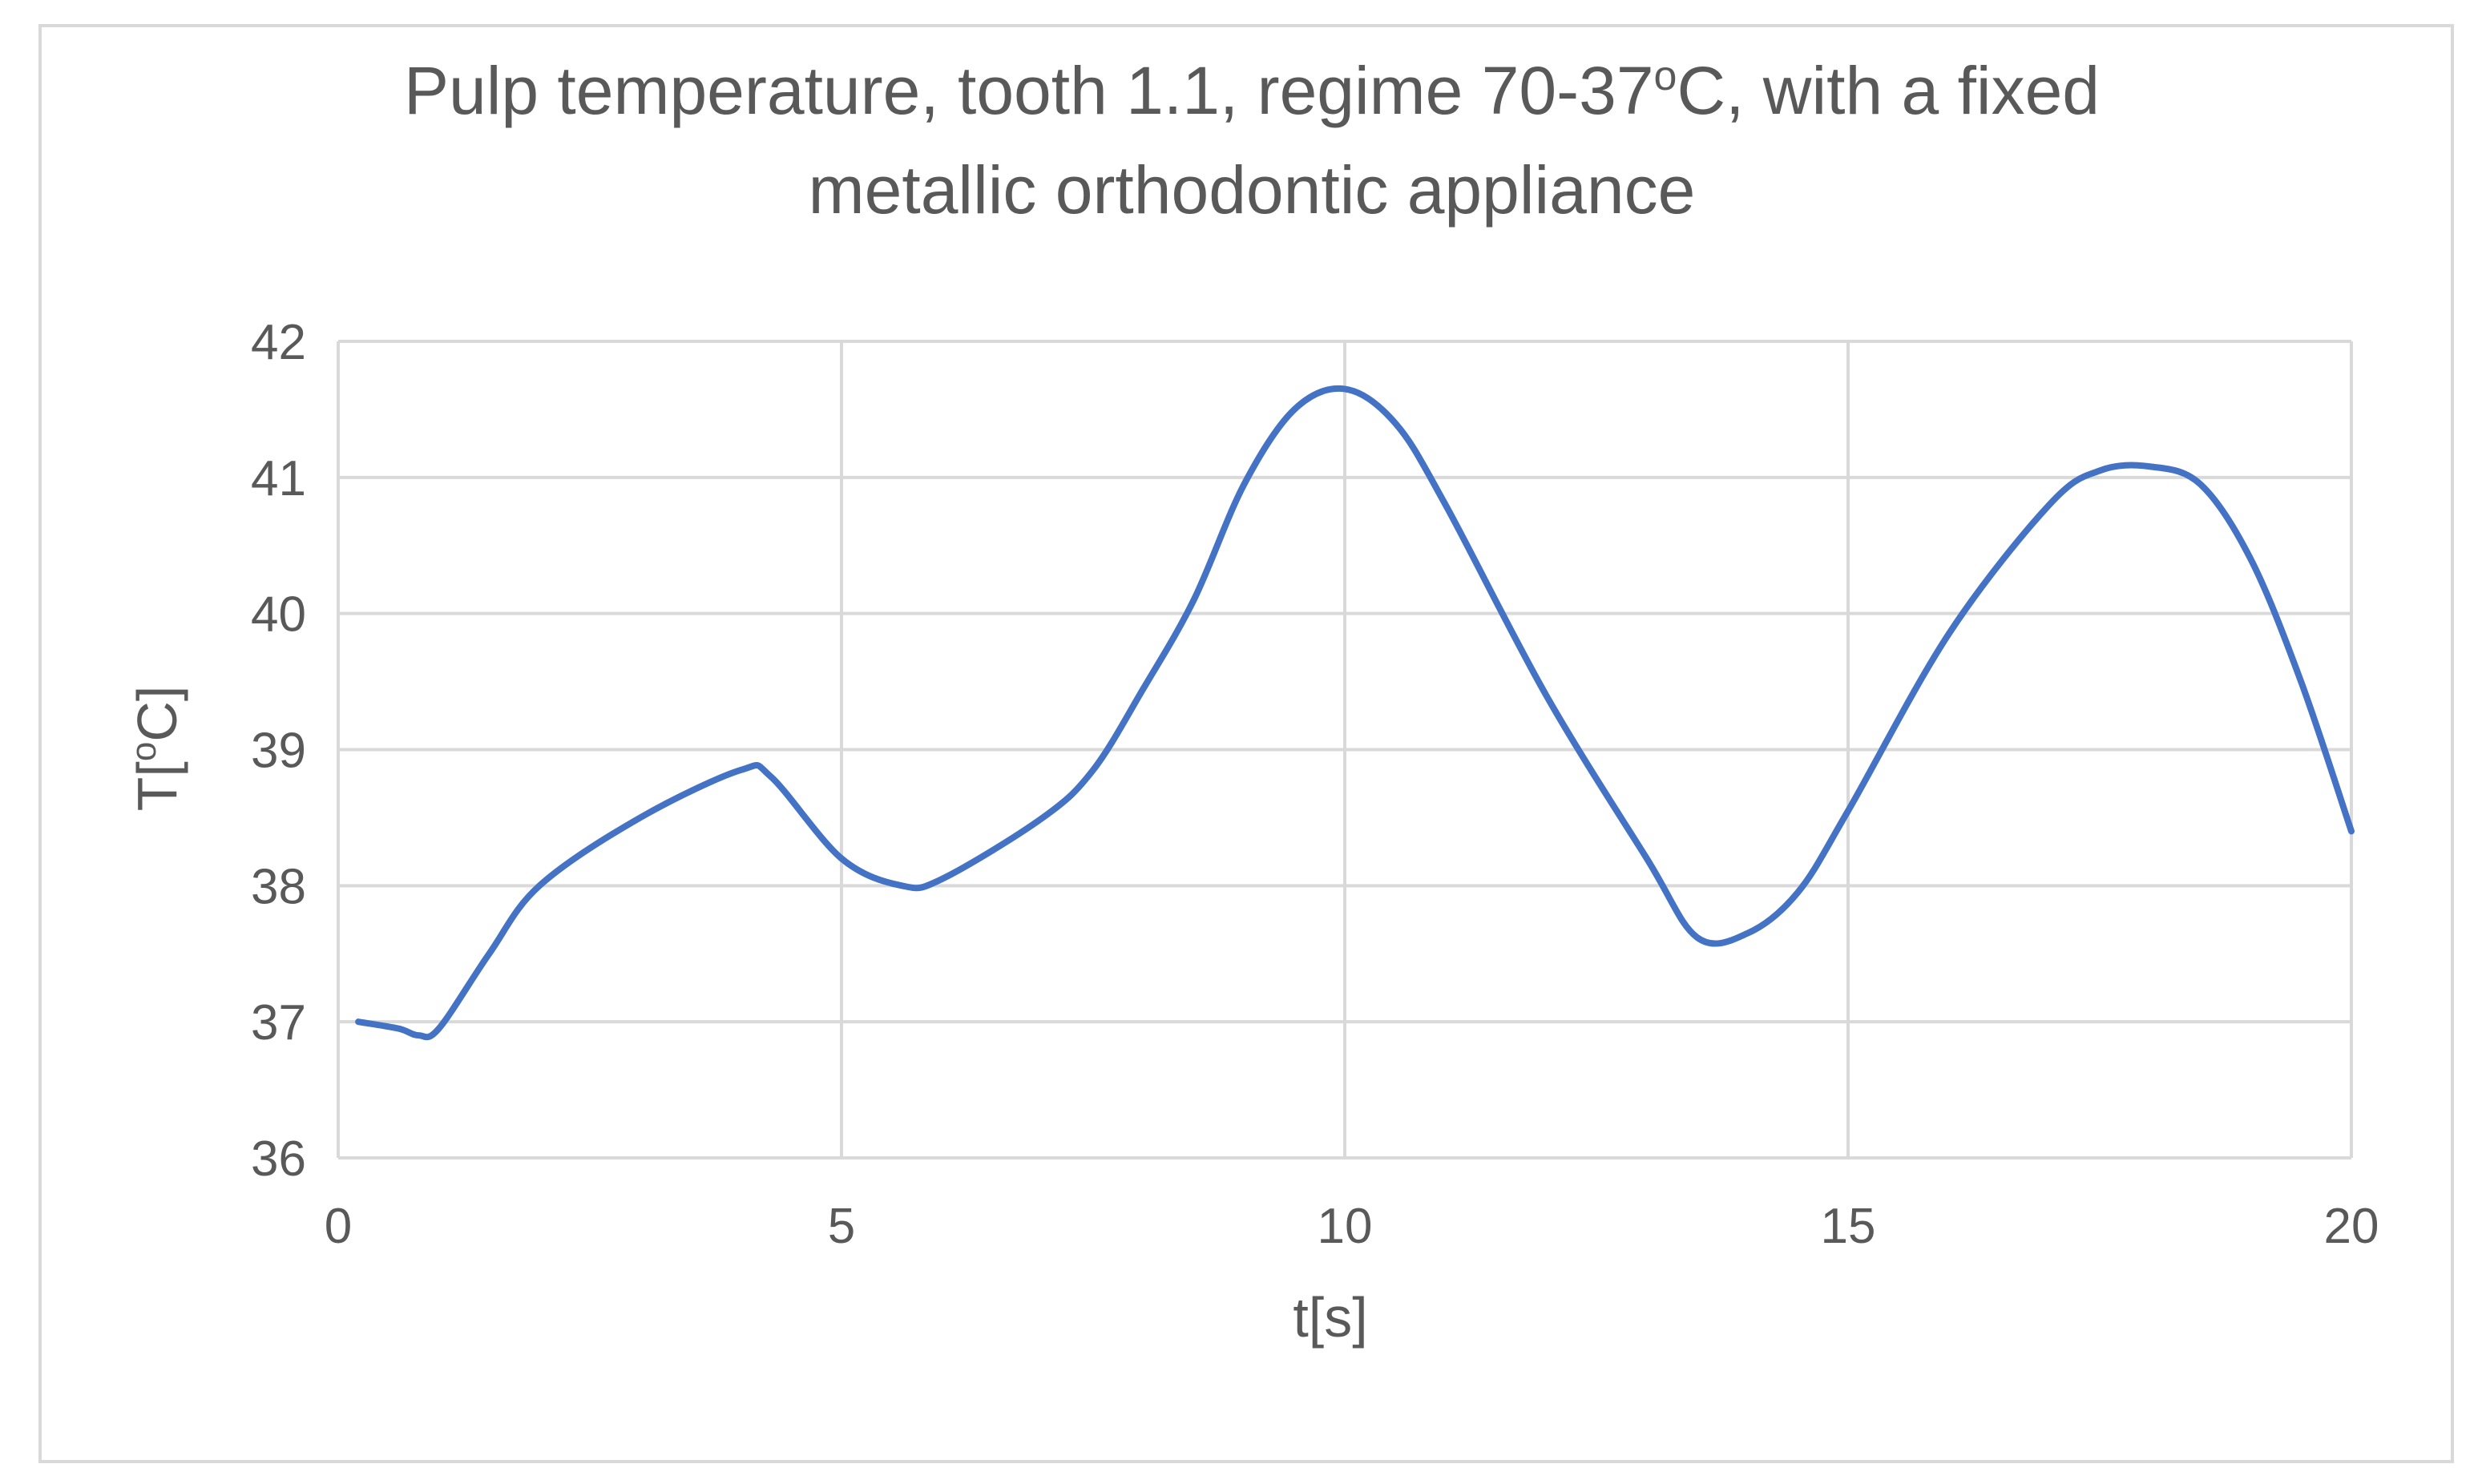 This screenshot has width=2482, height=1484. What do you see at coordinates (278, 1023) in the screenshot?
I see `y-tick-label: 37` at bounding box center [278, 1023].